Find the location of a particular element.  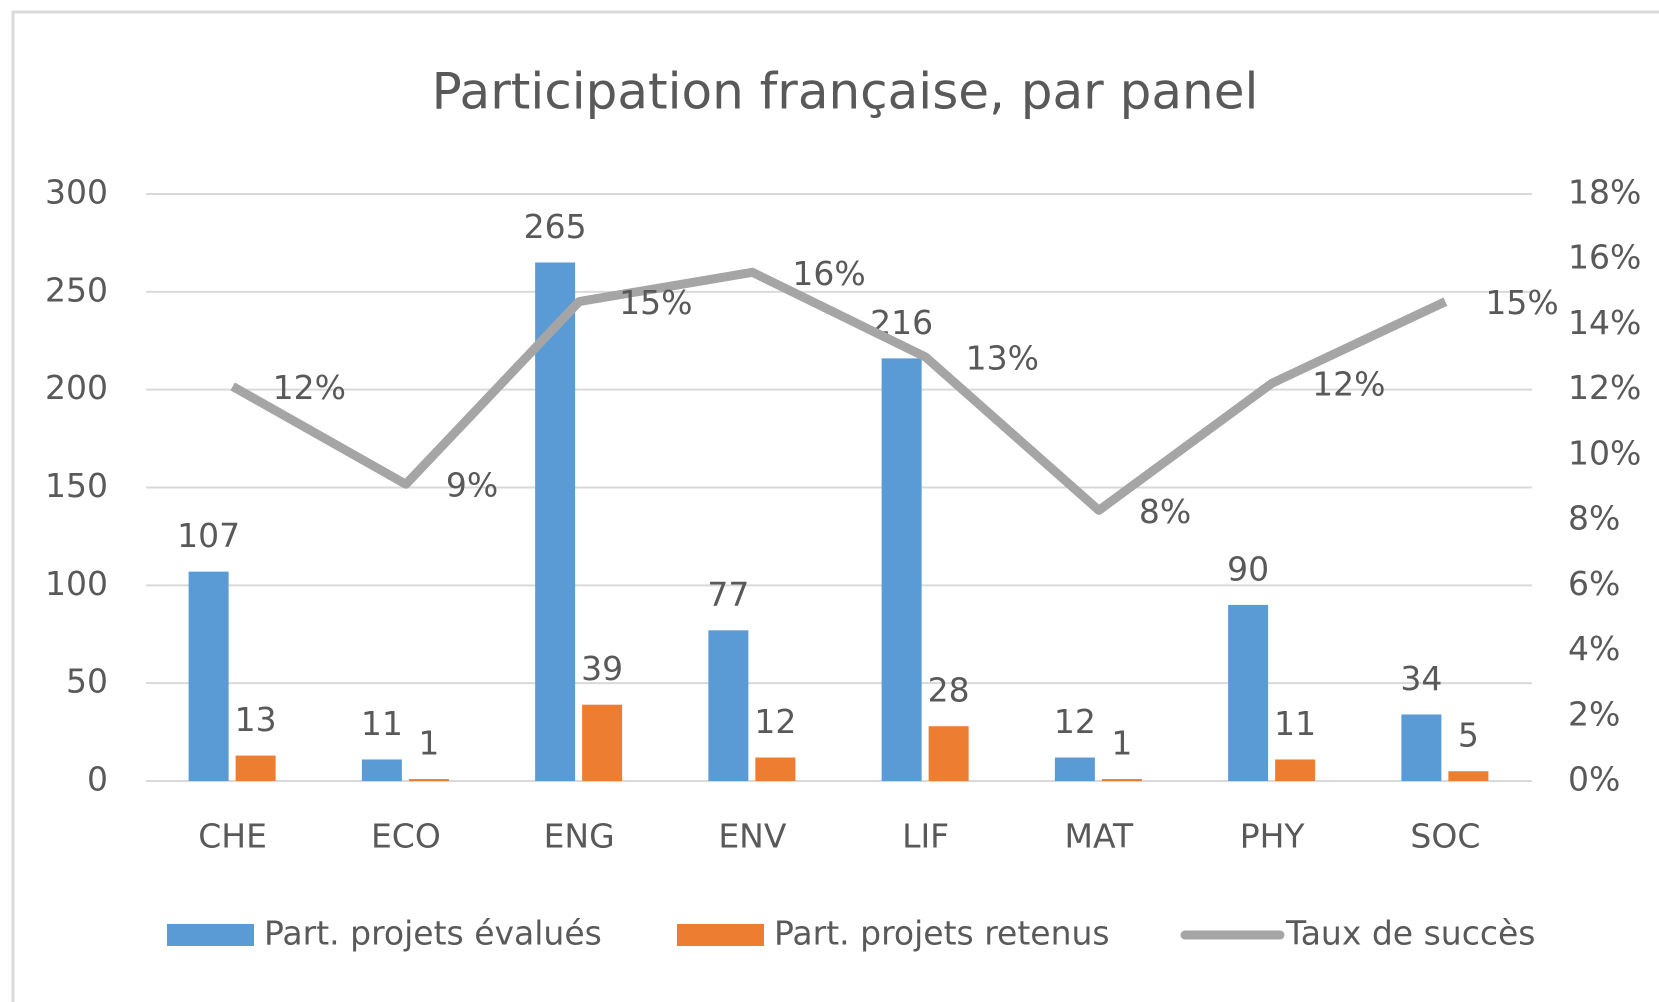

x-tick-label: PHY is located at coordinates (1273, 836).